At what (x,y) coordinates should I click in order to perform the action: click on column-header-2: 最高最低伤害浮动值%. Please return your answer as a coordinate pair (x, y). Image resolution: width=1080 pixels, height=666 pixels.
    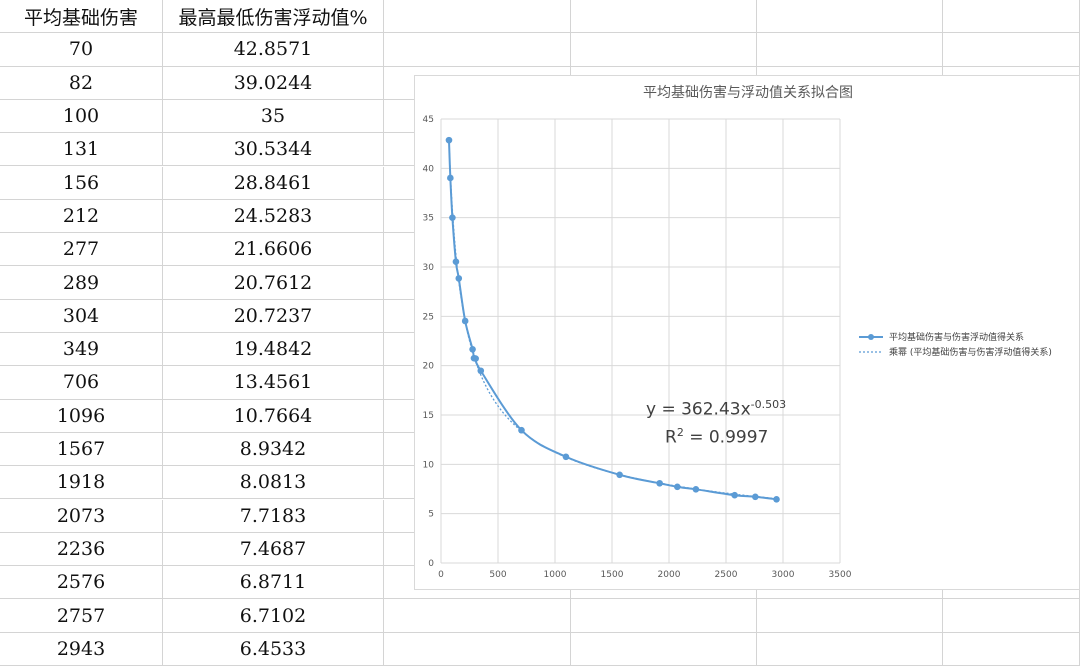
    Looking at the image, I should click on (273, 17).